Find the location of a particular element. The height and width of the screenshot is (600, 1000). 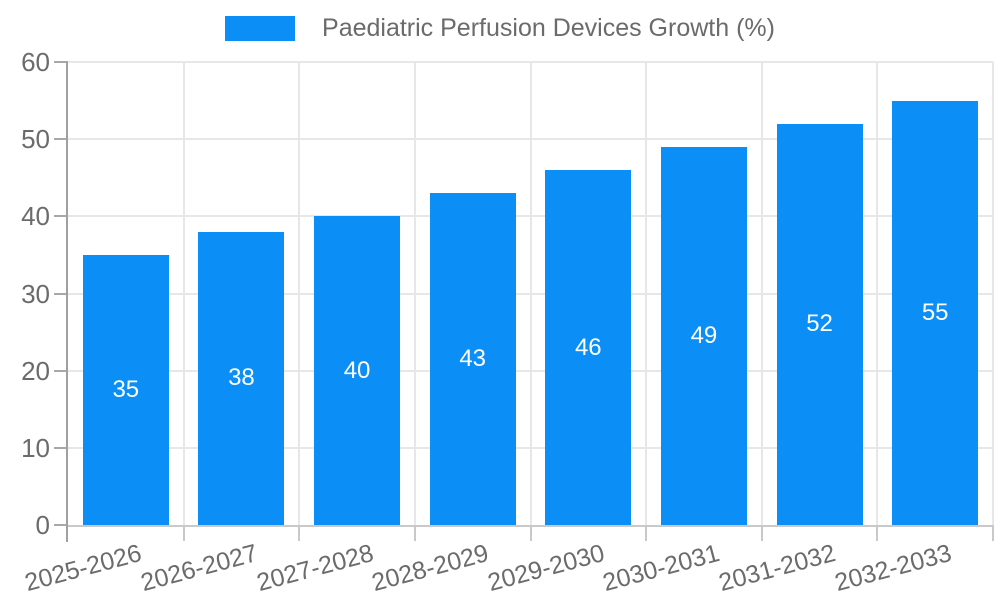

x-axis-label: 2027-2028 is located at coordinates (315, 568).